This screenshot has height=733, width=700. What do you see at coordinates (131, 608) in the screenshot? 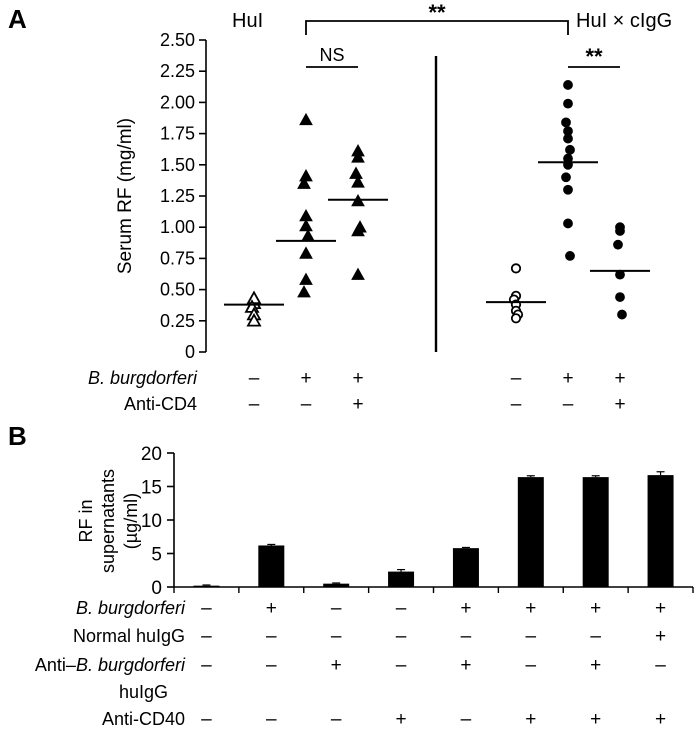
I see `panel-b-condition-label: B. burgdorferi` at bounding box center [131, 608].